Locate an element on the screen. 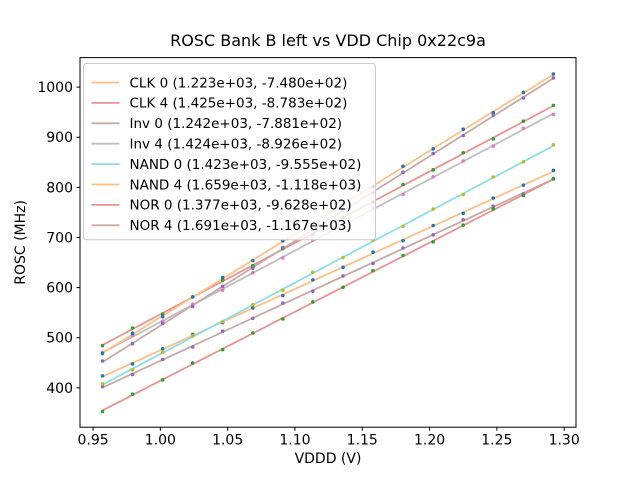 This screenshot has height=480, width=640. legend-item-label: NAND 4 (1.659e+03, -1.118e+03) is located at coordinates (246, 185).